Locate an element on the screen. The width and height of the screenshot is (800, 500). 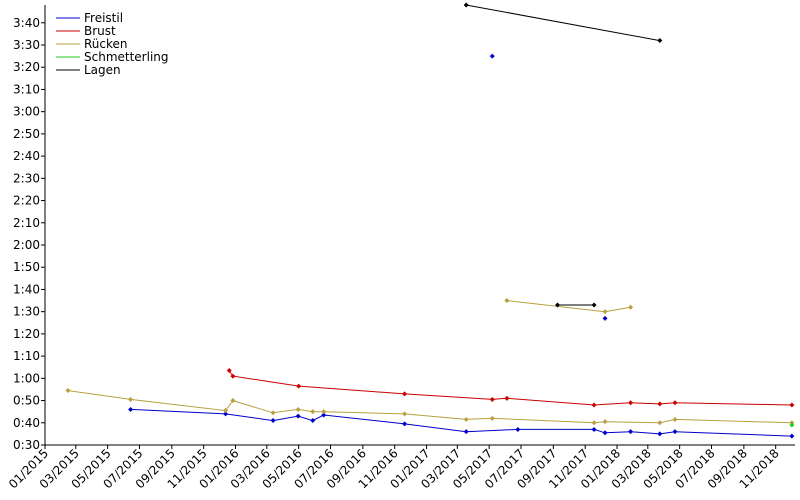
legend-label: Freistil is located at coordinates (103, 18).